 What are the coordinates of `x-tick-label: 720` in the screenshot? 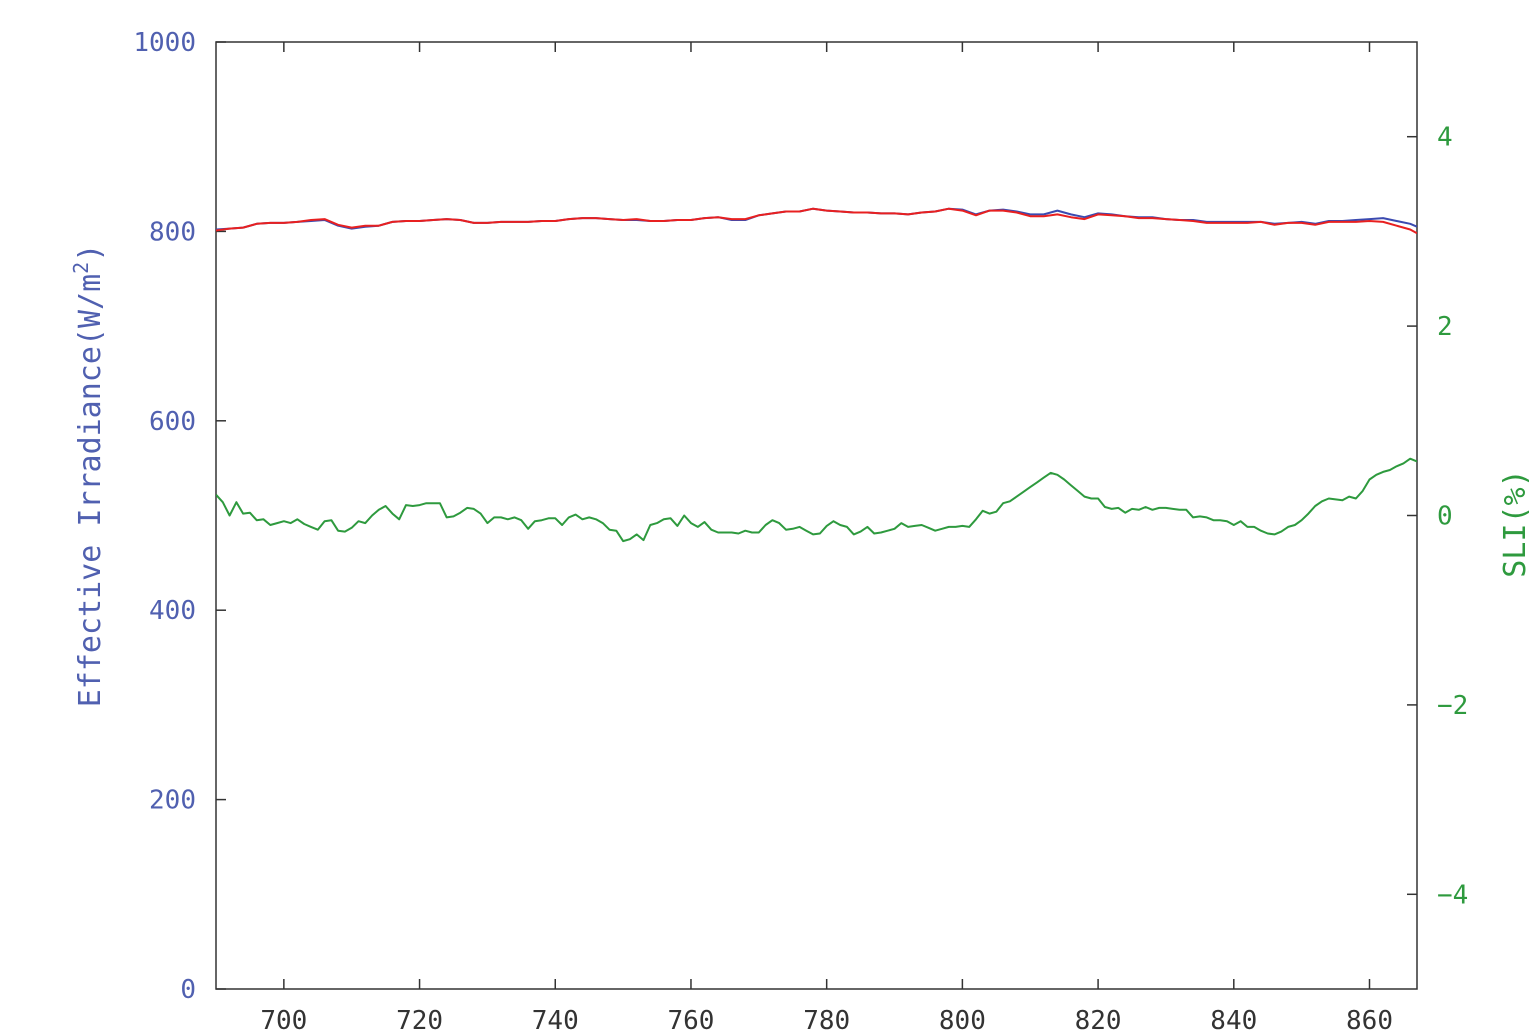 It's located at (419, 1018).